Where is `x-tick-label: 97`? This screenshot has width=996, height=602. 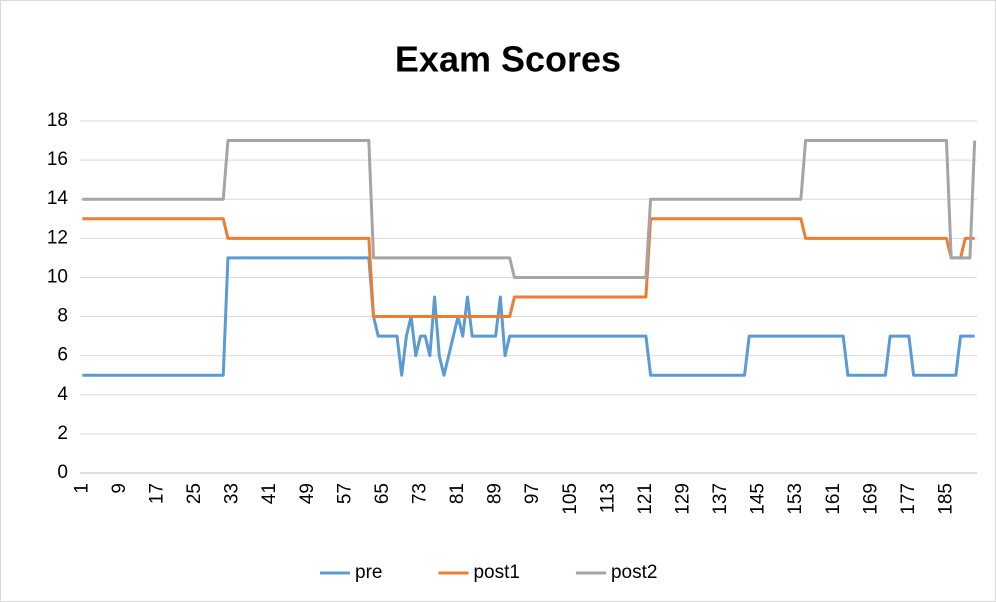 x-tick-label: 97 is located at coordinates (532, 493).